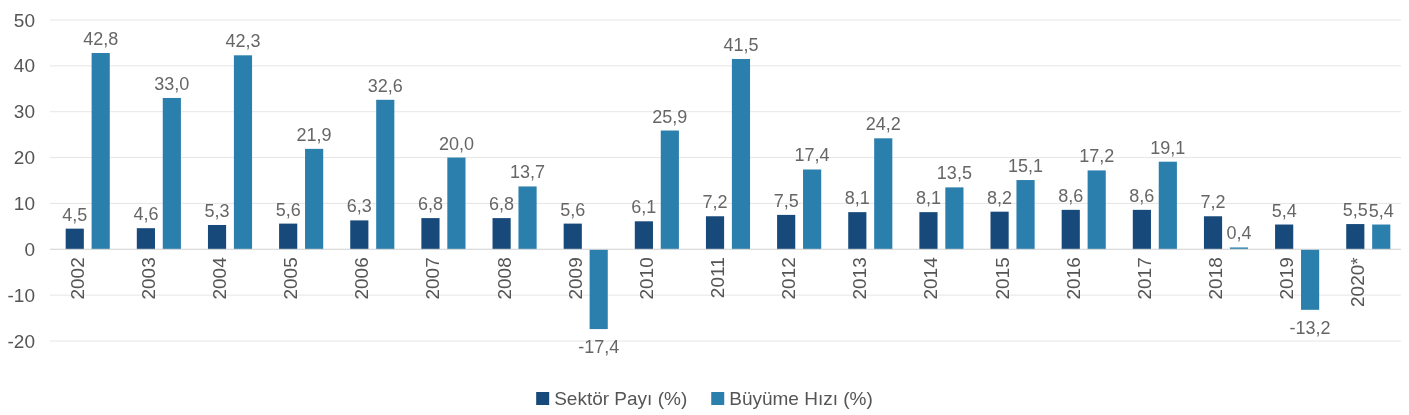 The height and width of the screenshot is (415, 1409). What do you see at coordinates (220, 278) in the screenshot?
I see `x-tick-label: 2004` at bounding box center [220, 278].